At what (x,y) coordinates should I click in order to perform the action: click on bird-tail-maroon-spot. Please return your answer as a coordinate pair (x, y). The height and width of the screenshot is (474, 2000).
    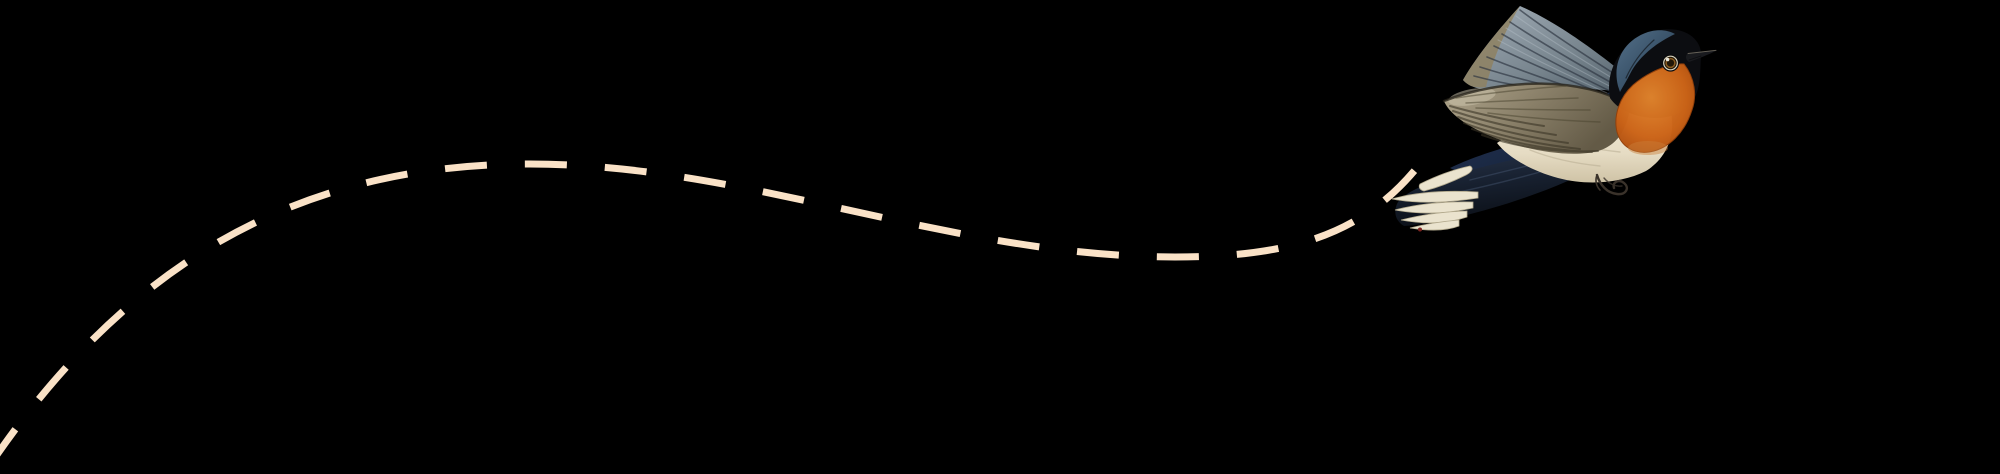
    Looking at the image, I should click on (1420, 229).